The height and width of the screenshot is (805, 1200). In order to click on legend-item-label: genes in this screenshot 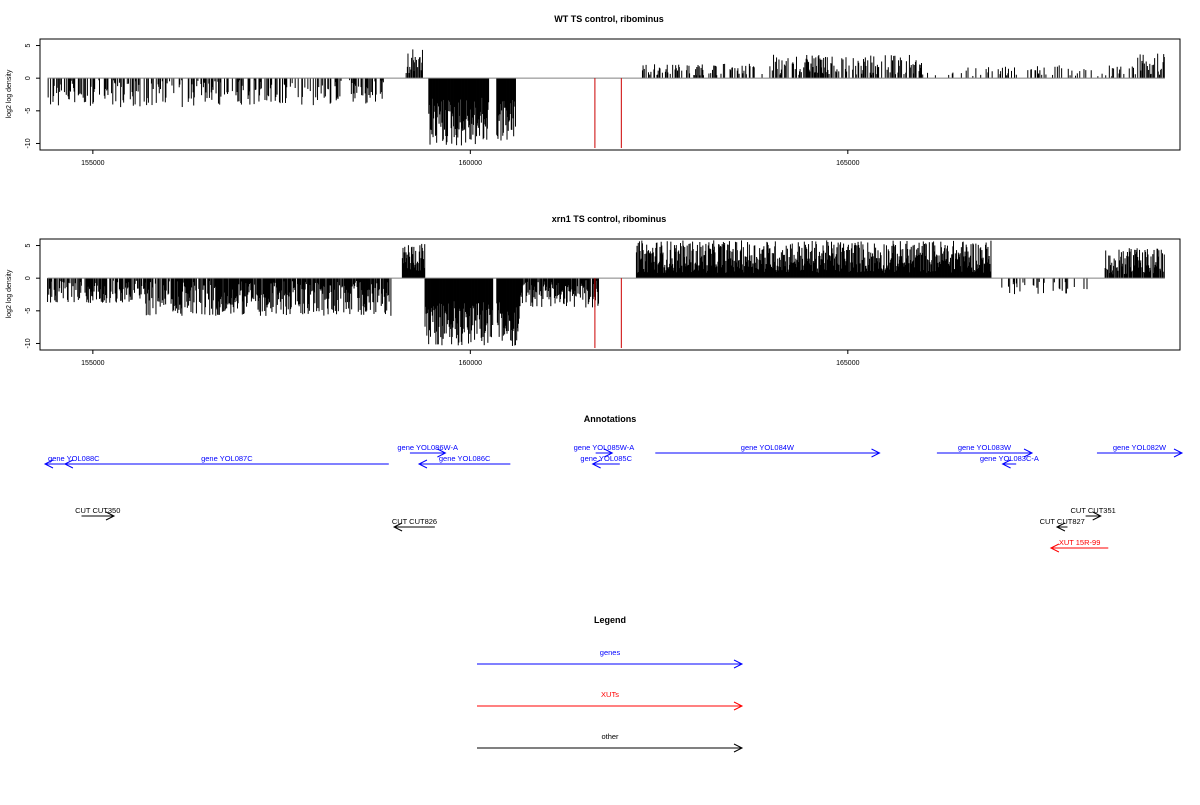, I will do `click(610, 652)`.